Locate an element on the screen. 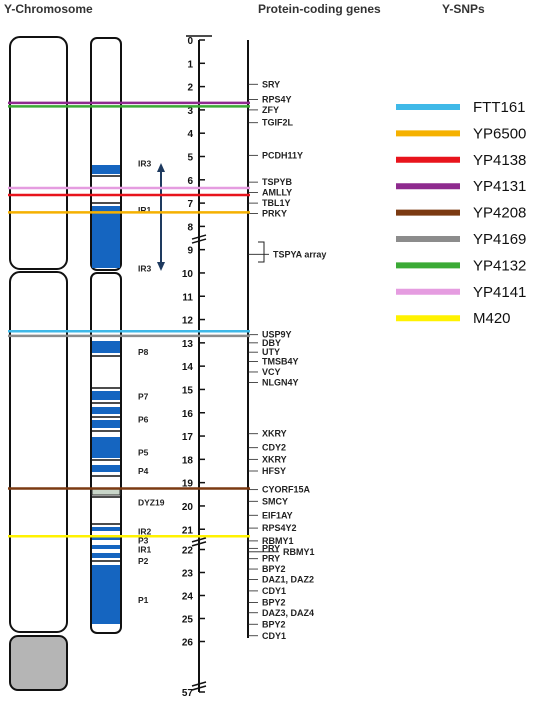  double-arrow-icon is located at coordinates (161, 217).